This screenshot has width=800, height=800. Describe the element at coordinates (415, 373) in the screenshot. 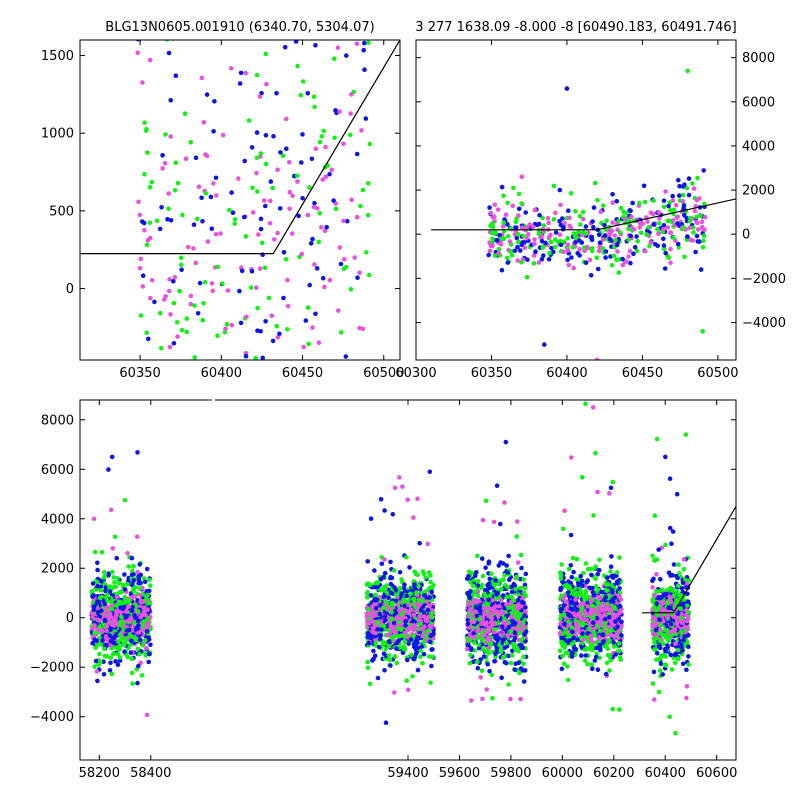

I see `x-tick-label: 60300` at that location.